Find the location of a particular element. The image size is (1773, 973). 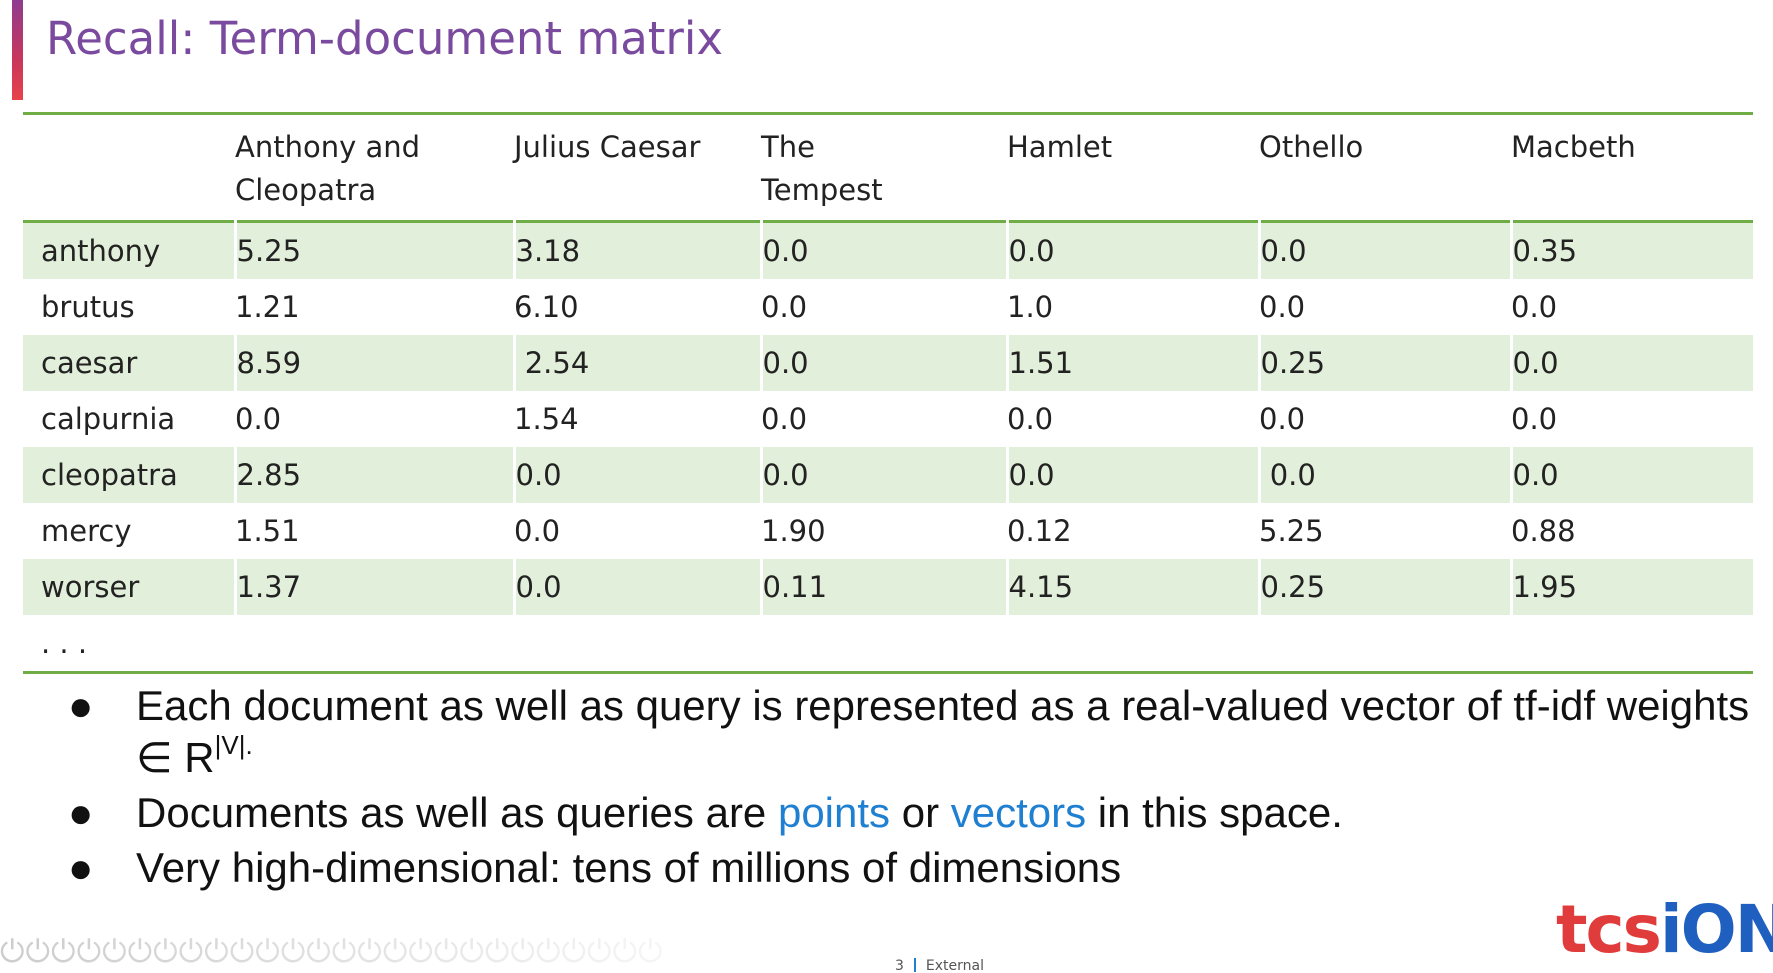

table-row: caesar 8.59 2.54 0.0 1.51 0.25 0.0 is located at coordinates (888, 363).